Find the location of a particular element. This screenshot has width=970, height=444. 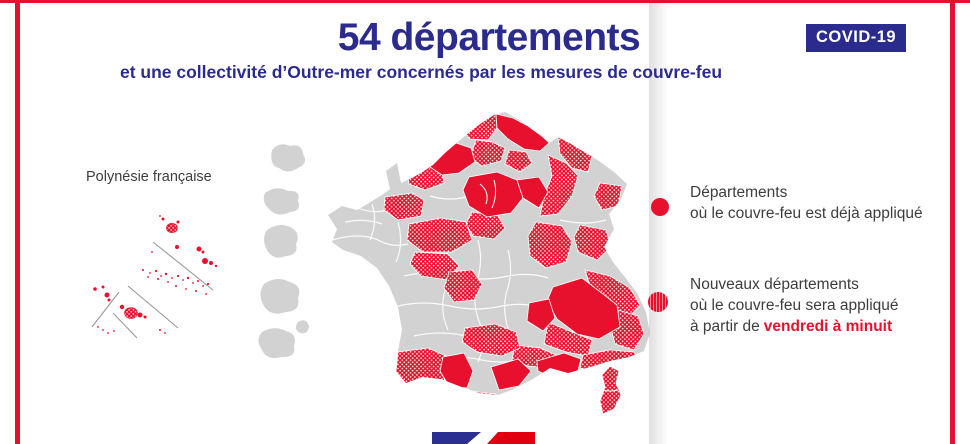

polynesia-label: Polynésie française is located at coordinates (149, 177).